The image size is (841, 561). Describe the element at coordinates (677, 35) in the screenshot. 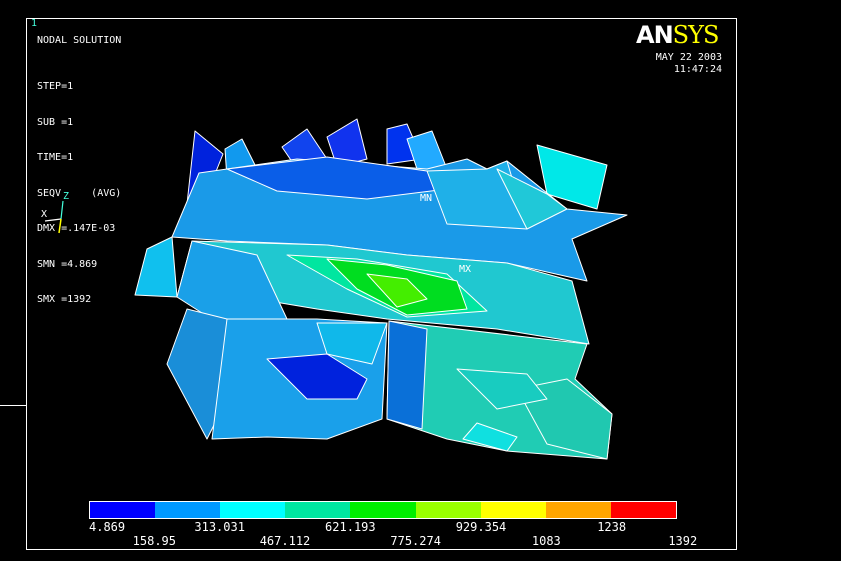

I see `ansys-logo: ANSYS` at that location.